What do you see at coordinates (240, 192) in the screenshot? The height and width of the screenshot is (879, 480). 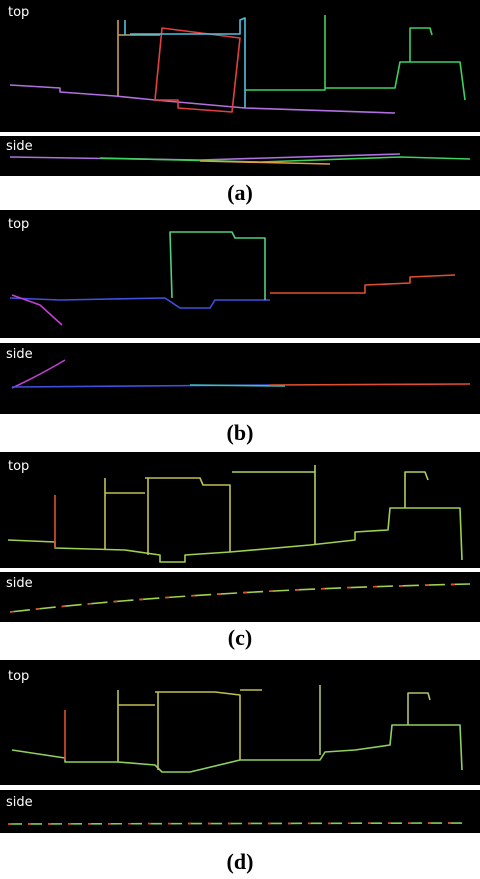 I see `panel-label: (a)` at bounding box center [240, 192].